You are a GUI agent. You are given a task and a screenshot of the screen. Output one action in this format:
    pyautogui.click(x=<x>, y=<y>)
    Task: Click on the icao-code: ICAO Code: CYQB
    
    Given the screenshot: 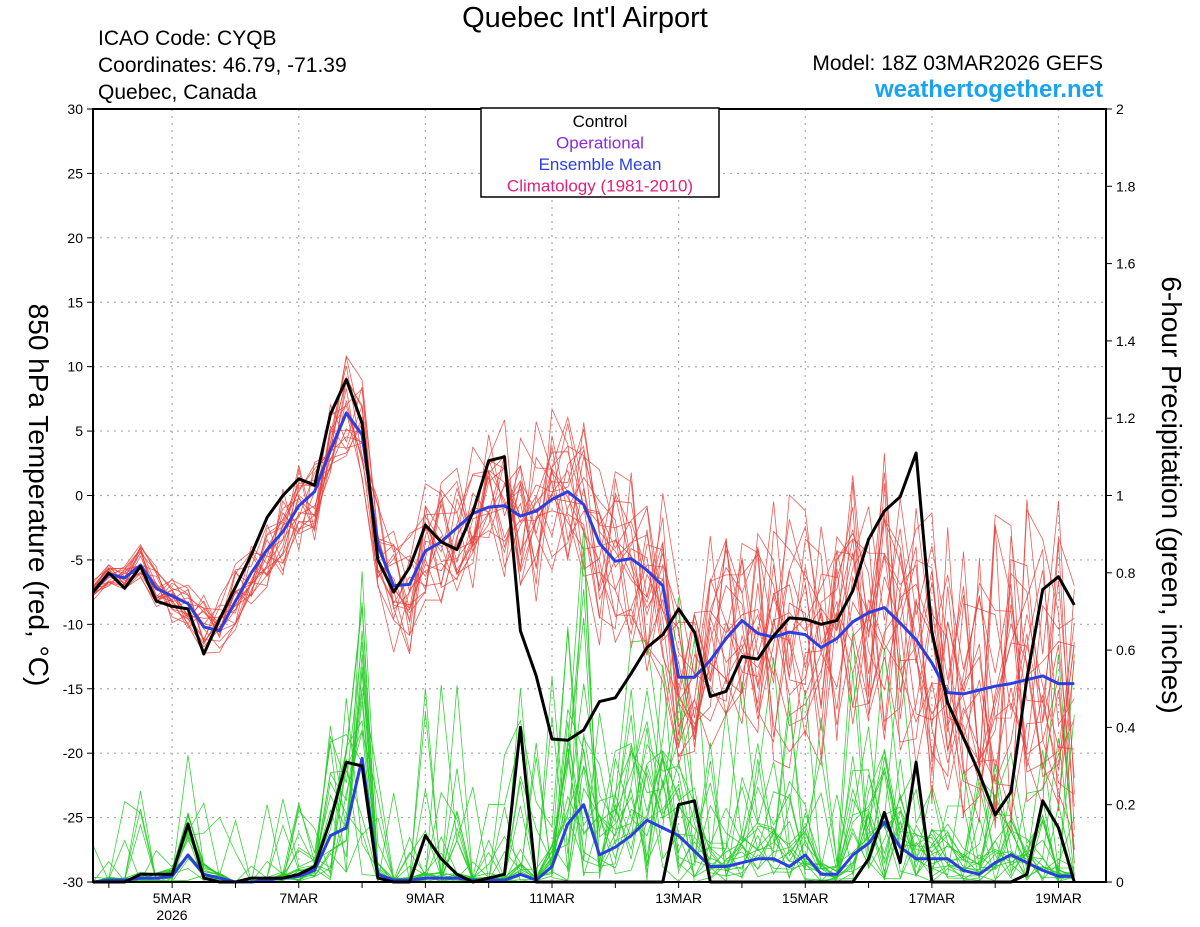 What is the action you would take?
    pyautogui.click(x=187, y=38)
    